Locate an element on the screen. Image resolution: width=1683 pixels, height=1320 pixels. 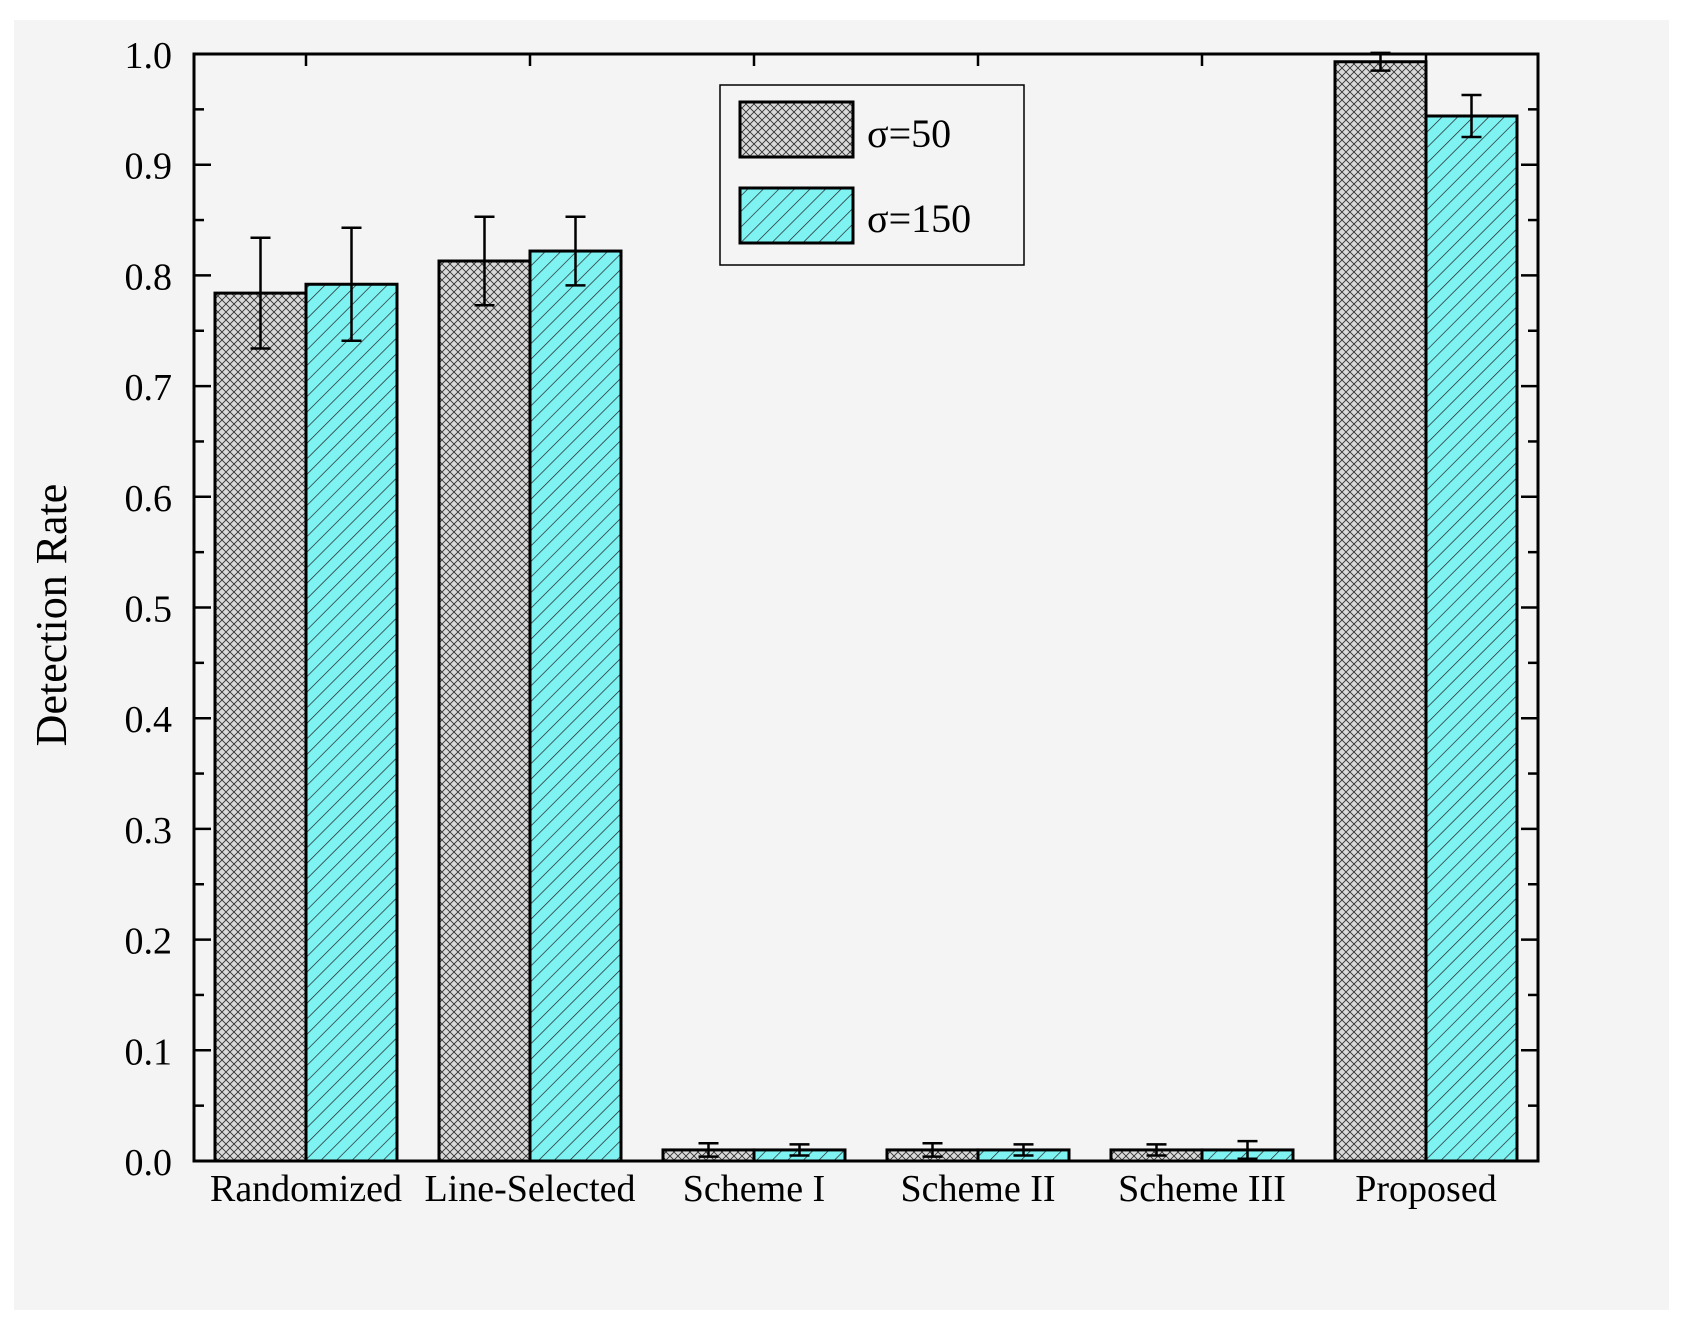
x-tick-label-line-selected: Line-Selected is located at coordinates (529, 1189).